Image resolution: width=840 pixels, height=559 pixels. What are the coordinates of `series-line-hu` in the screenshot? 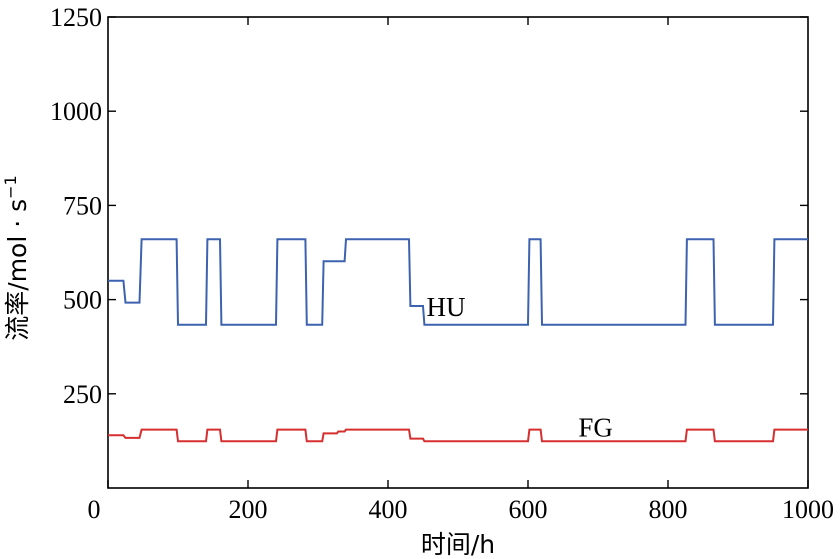 It's located at (458, 282).